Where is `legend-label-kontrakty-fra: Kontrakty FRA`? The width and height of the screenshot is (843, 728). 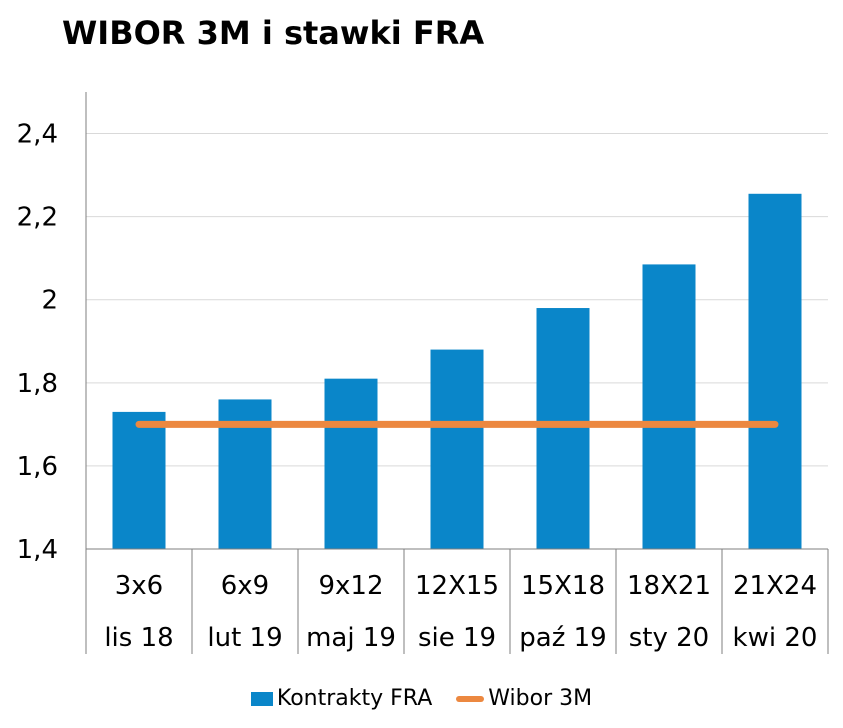 legend-label-kontrakty-fra: Kontrakty FRA is located at coordinates (354, 698).